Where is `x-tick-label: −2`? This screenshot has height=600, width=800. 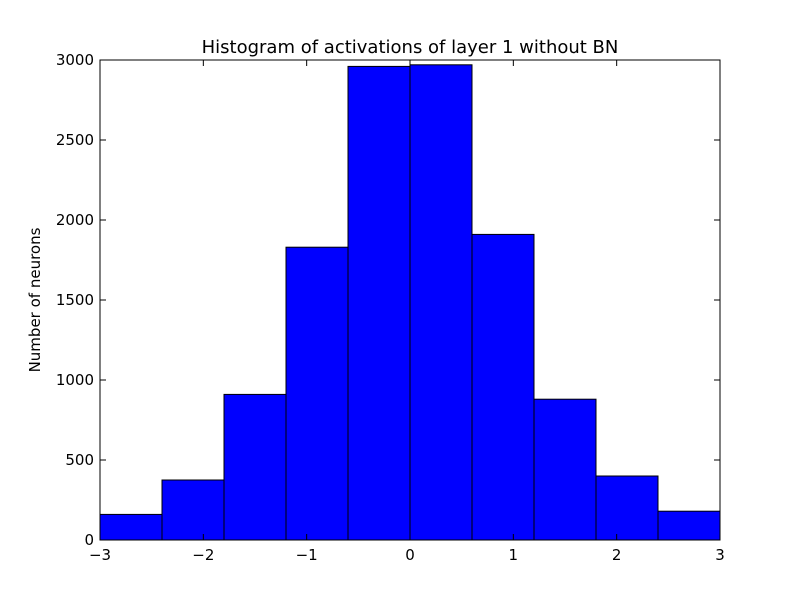 x-tick-label: −2 is located at coordinates (203, 555).